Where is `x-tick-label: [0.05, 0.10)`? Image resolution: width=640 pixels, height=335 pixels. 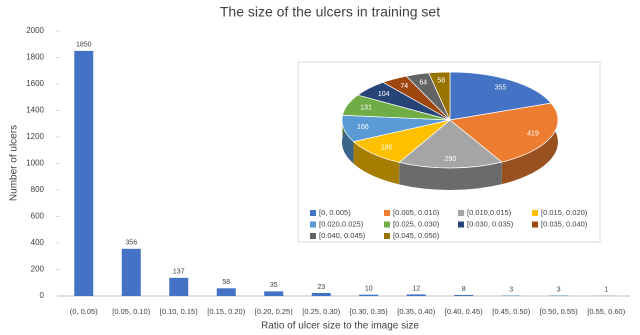 x-tick-label: [0.05, 0.10) is located at coordinates (131, 311).